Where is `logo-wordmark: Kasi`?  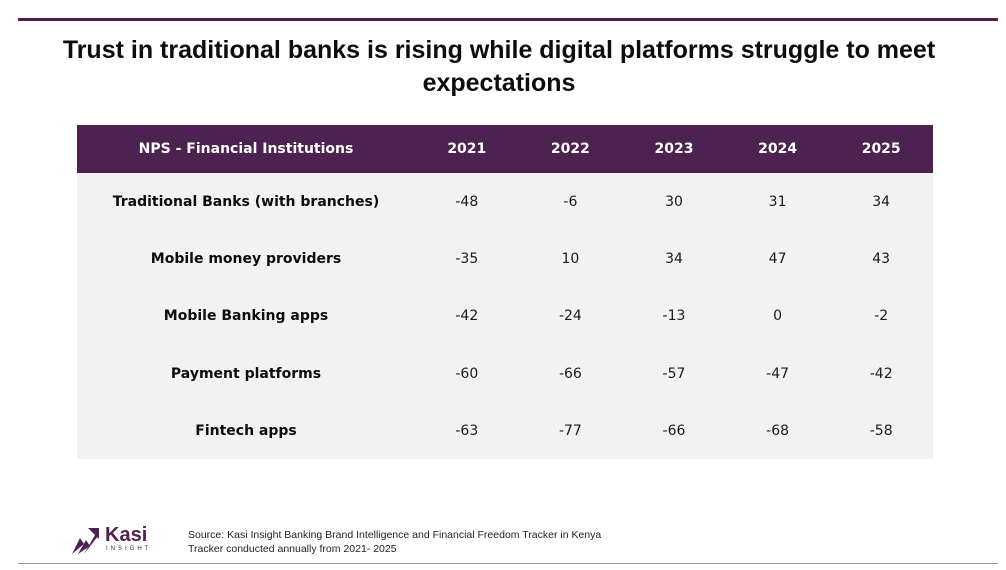 logo-wordmark: Kasi is located at coordinates (126, 535).